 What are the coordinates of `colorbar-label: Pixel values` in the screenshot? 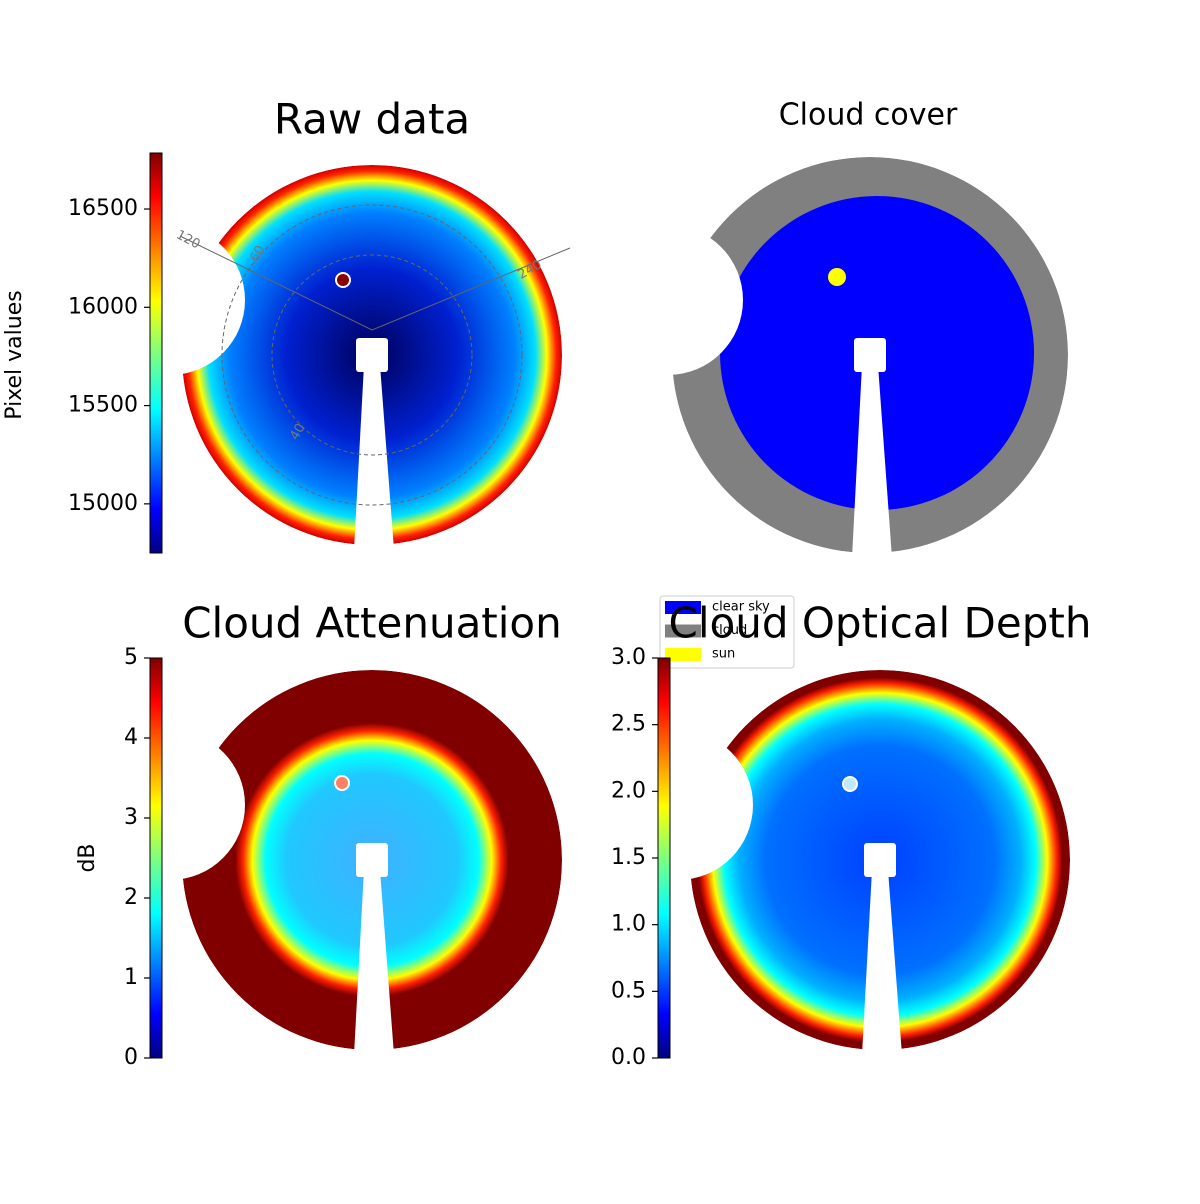 It's located at (14, 354).